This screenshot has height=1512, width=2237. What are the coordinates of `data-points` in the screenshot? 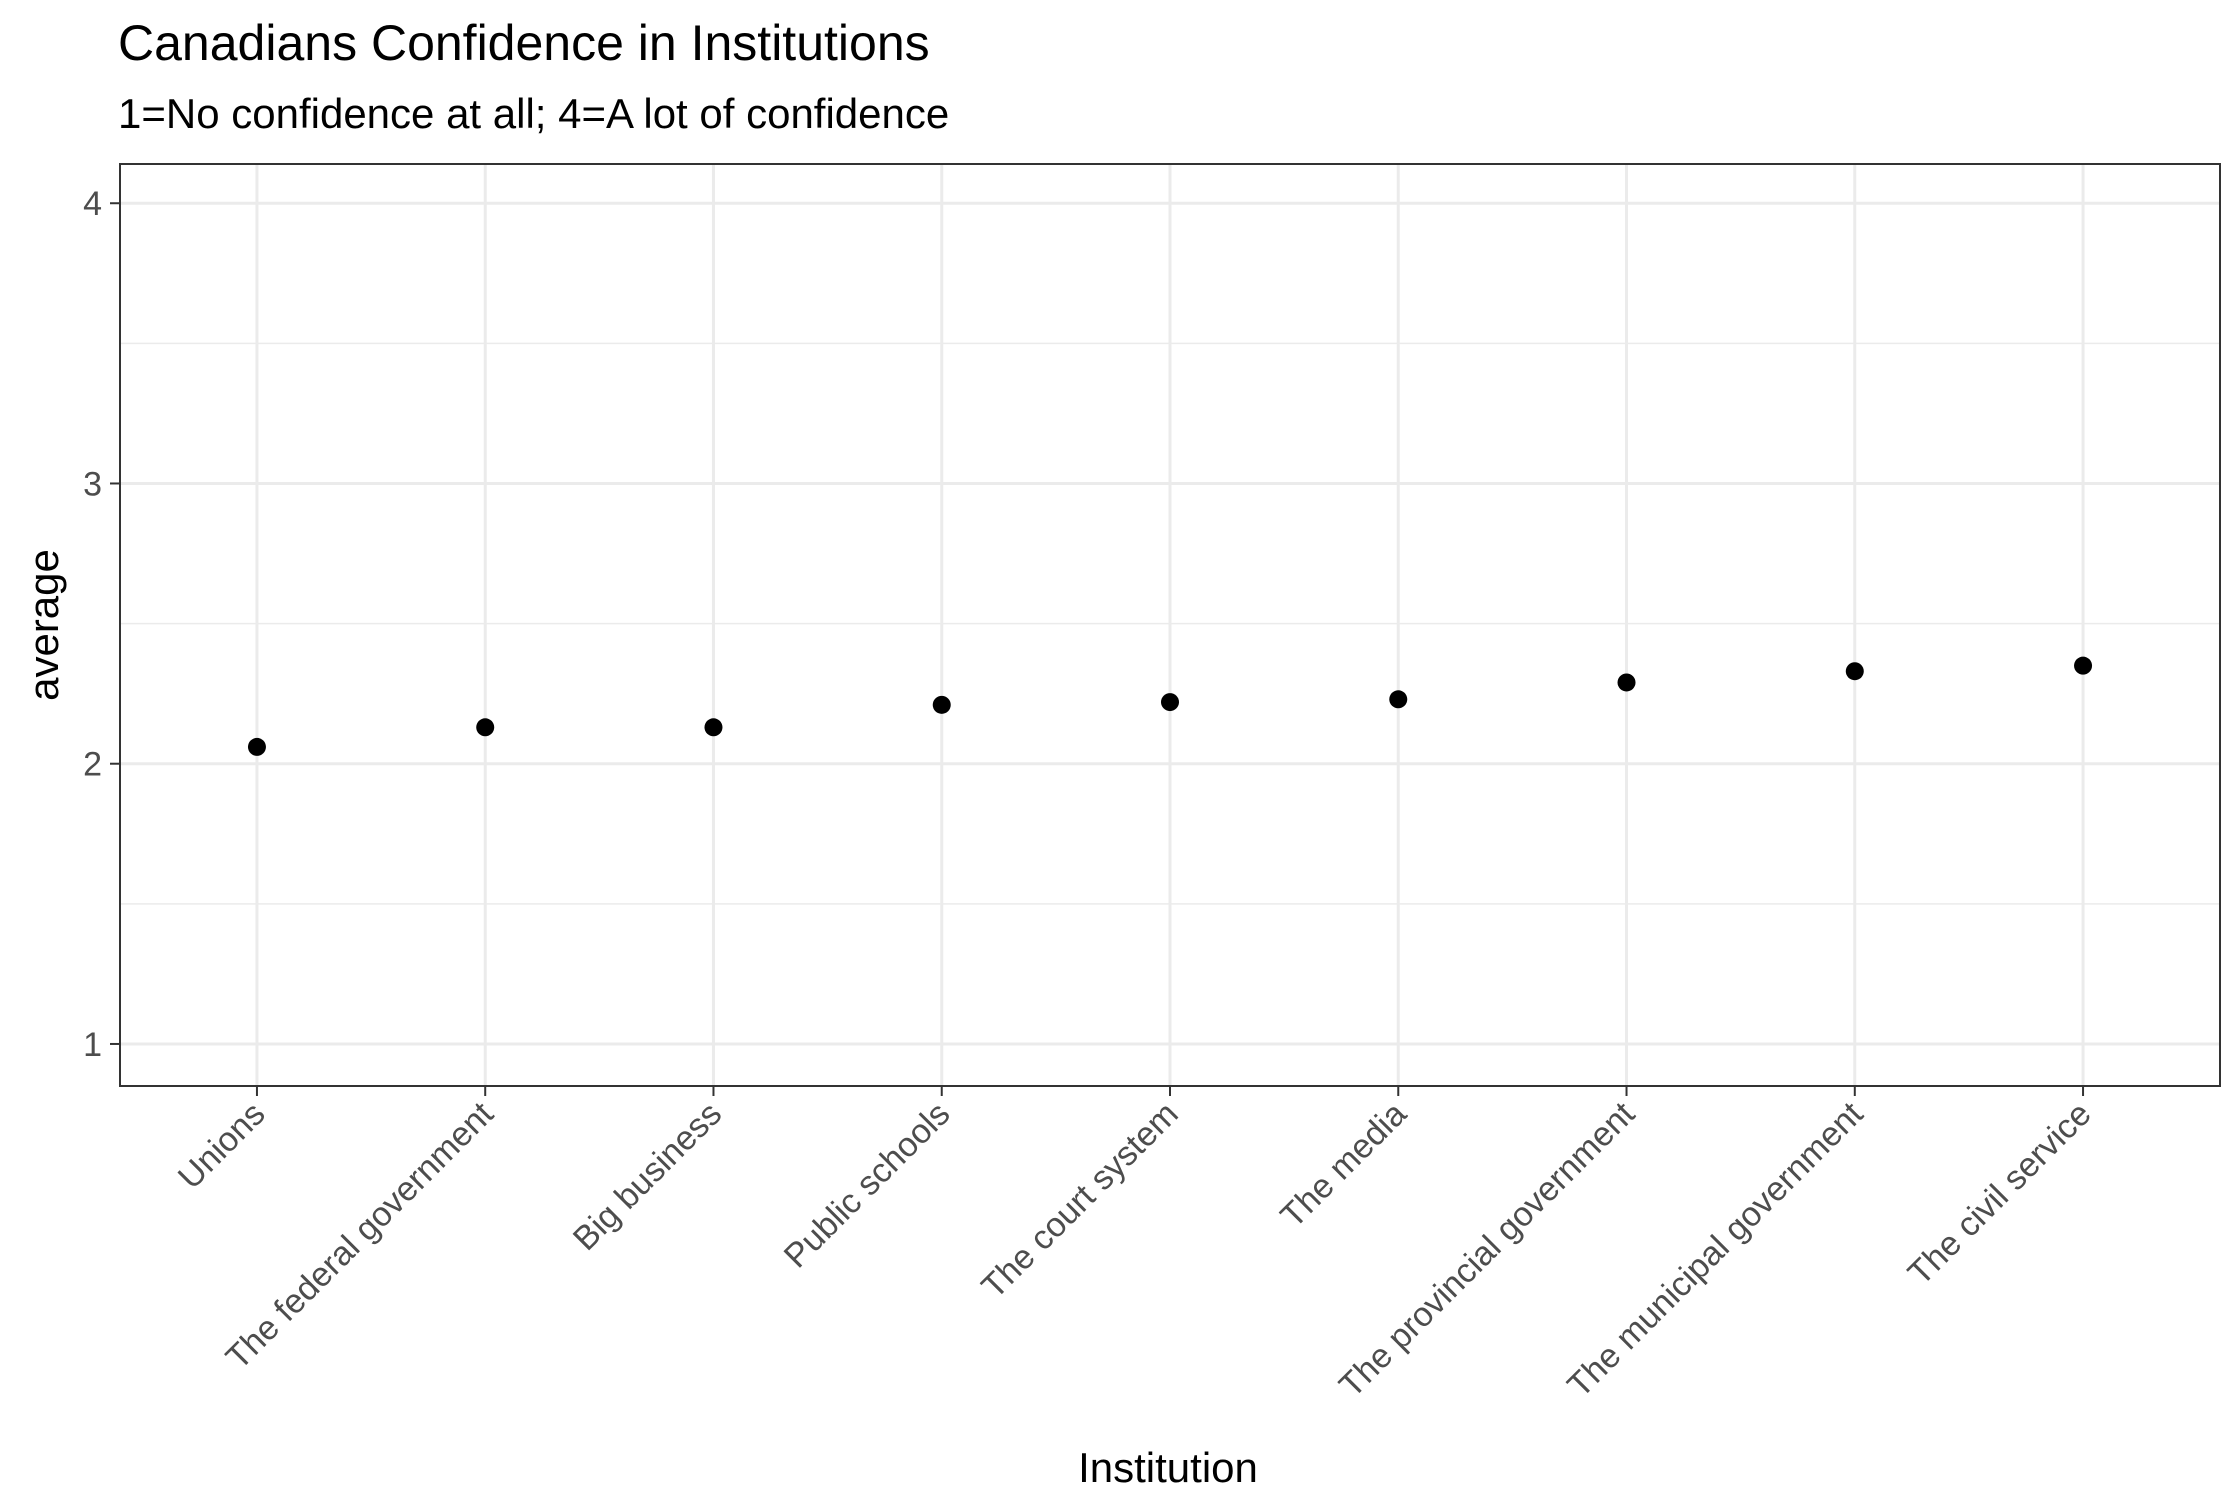 It's located at (1170, 706).